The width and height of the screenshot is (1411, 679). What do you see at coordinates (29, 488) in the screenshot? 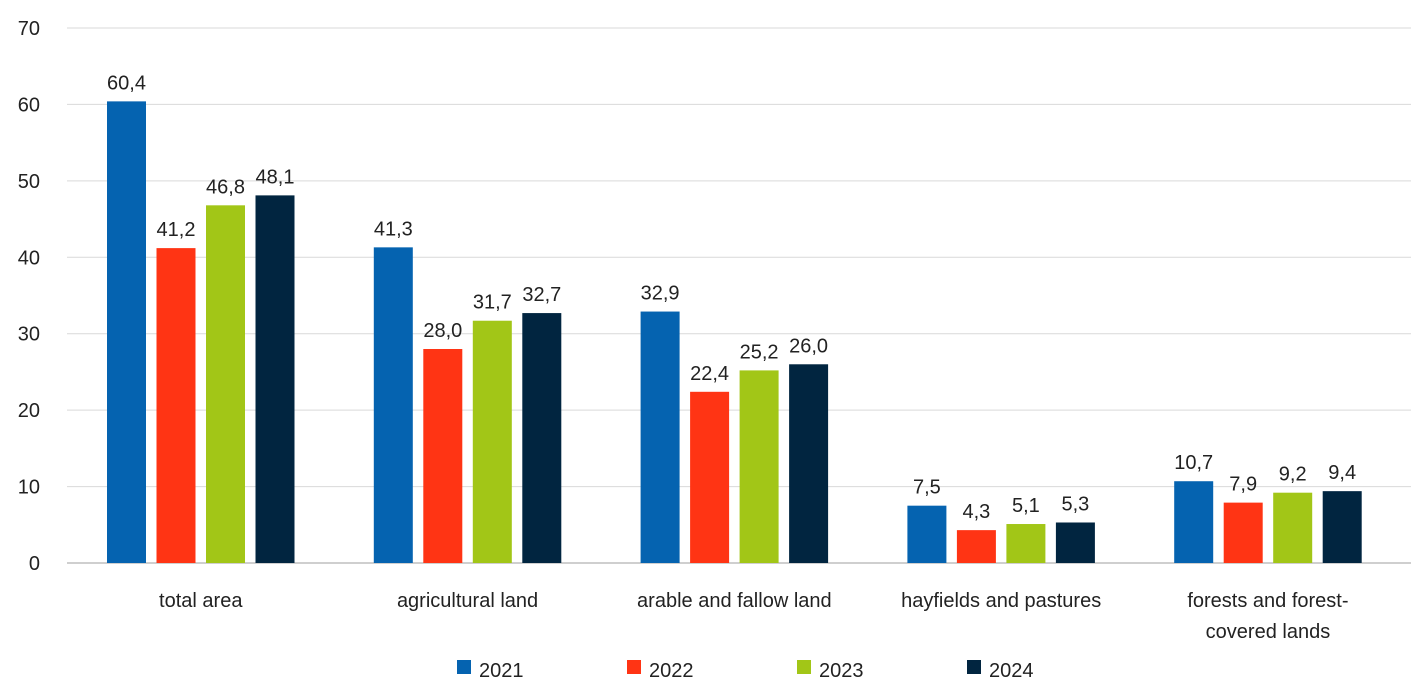
I see `y-tick-label: 10` at bounding box center [29, 488].